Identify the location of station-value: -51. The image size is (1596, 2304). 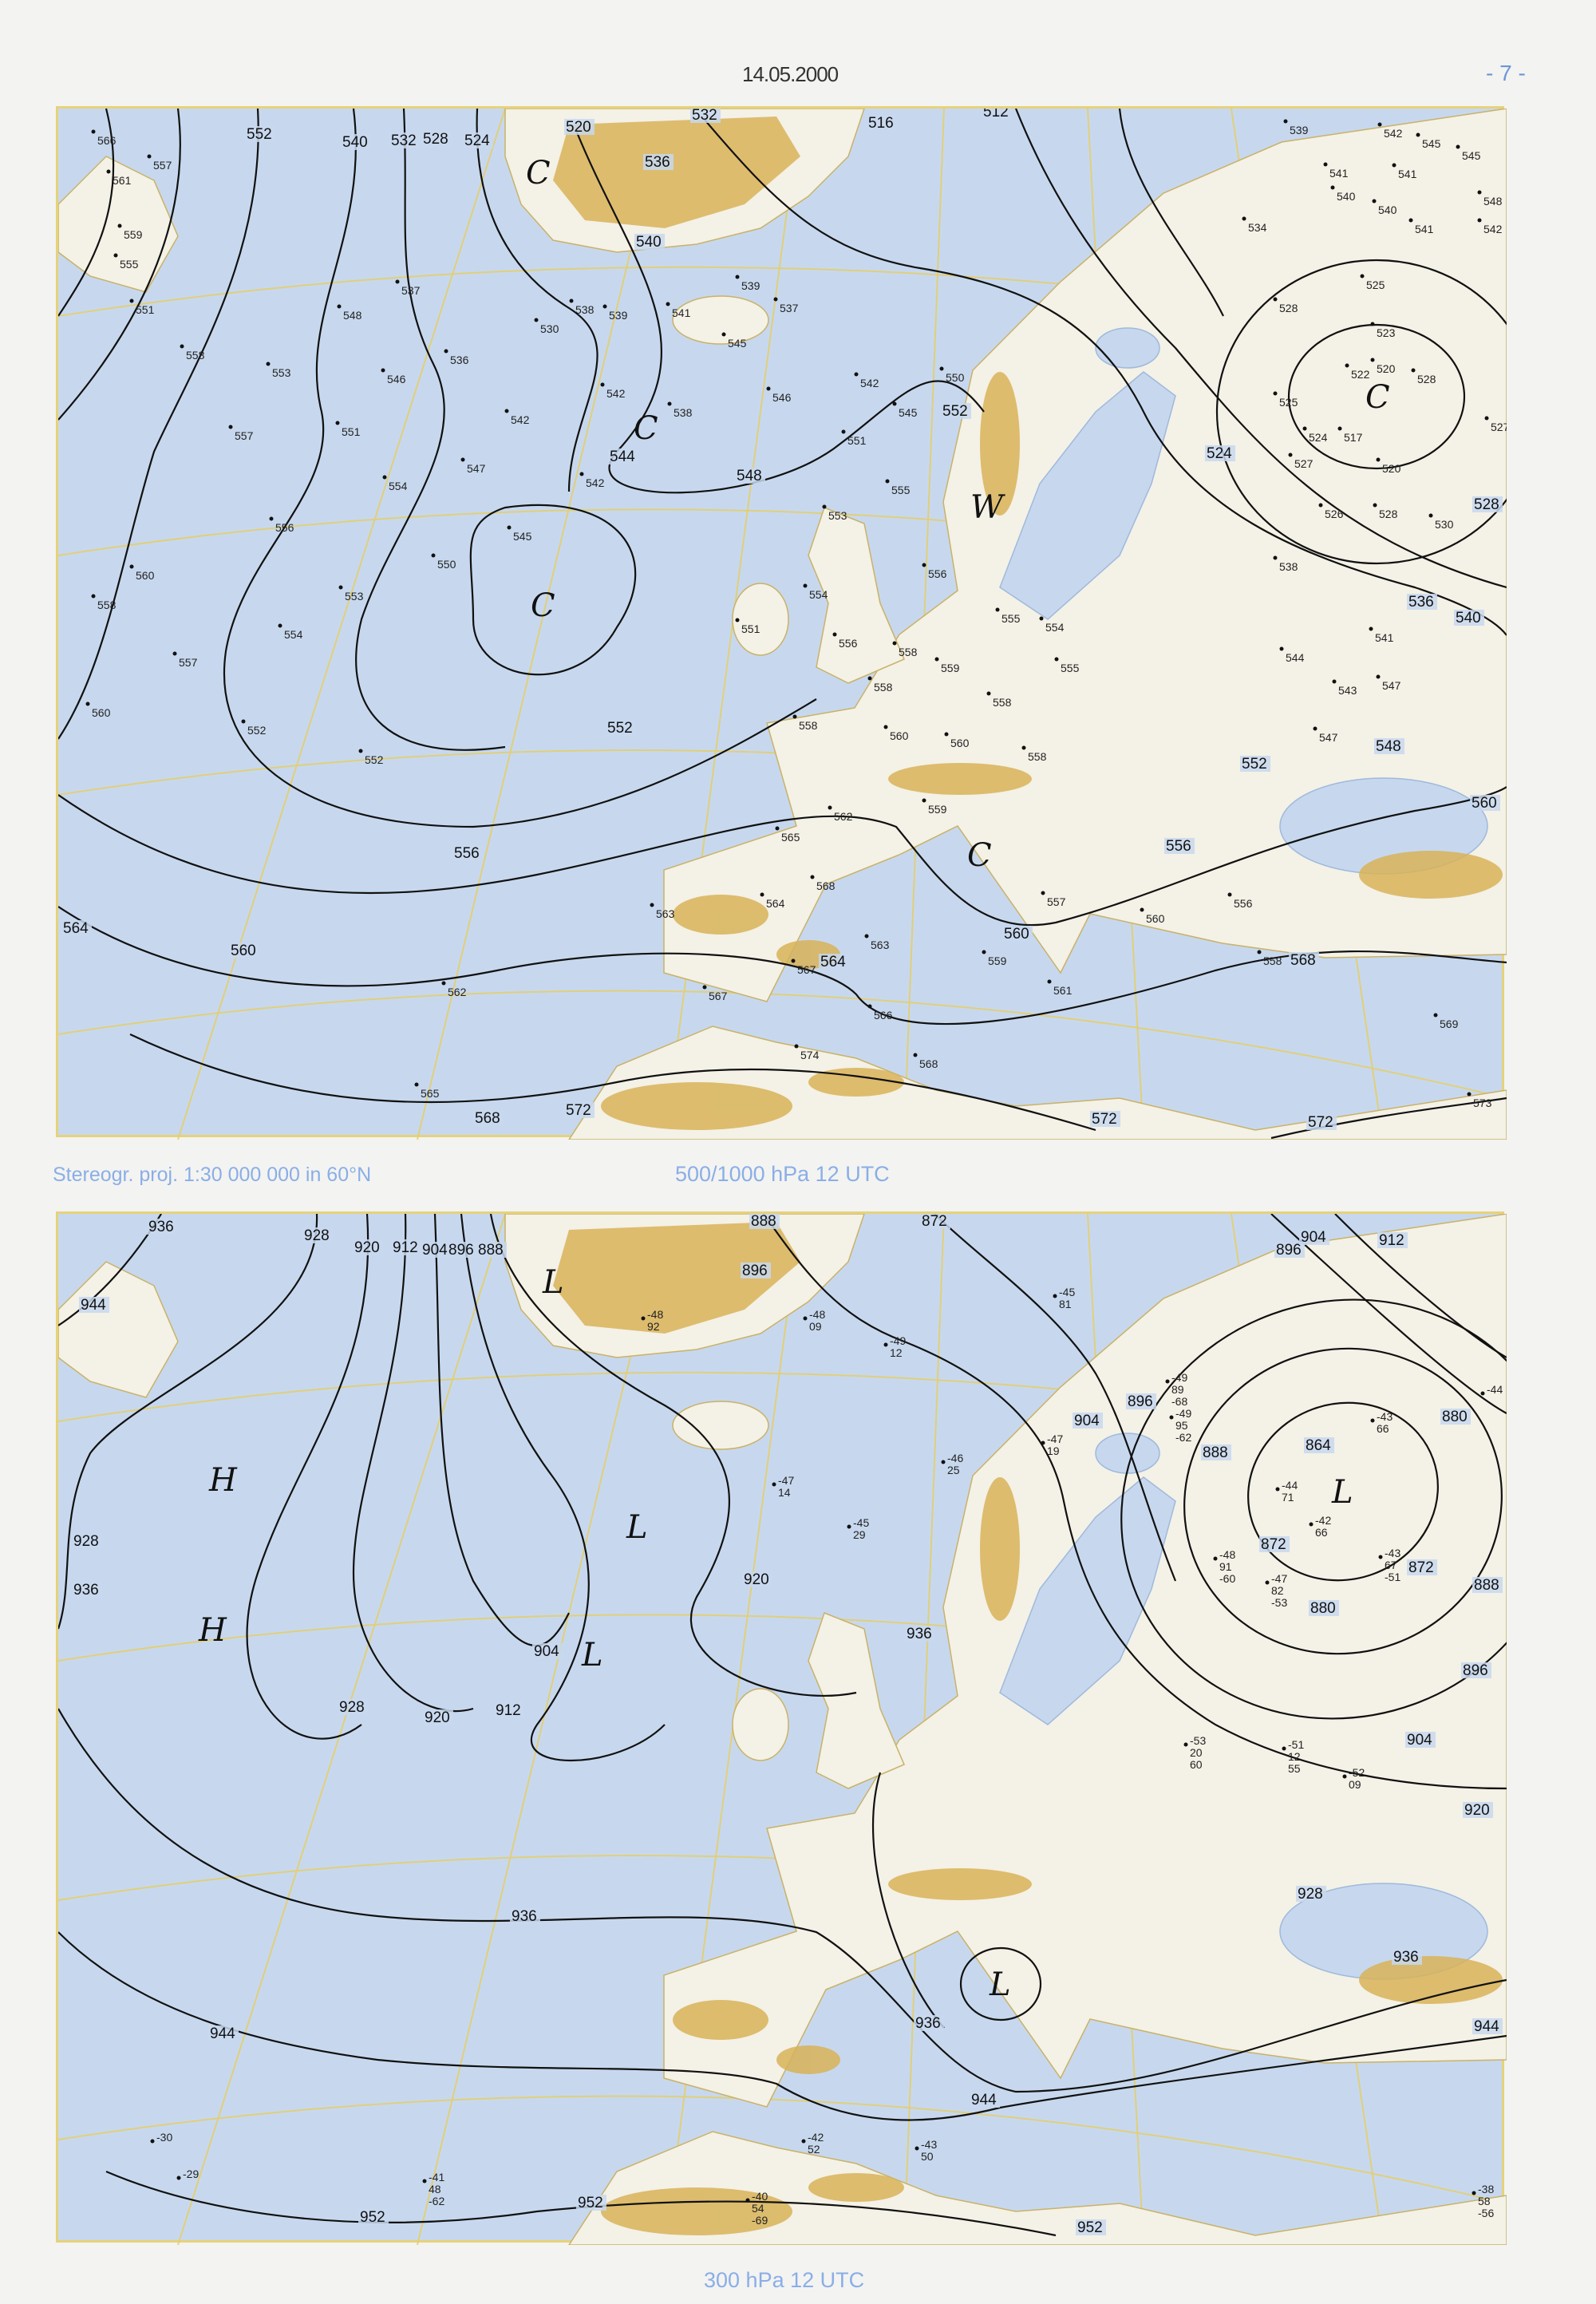
(1296, 1744).